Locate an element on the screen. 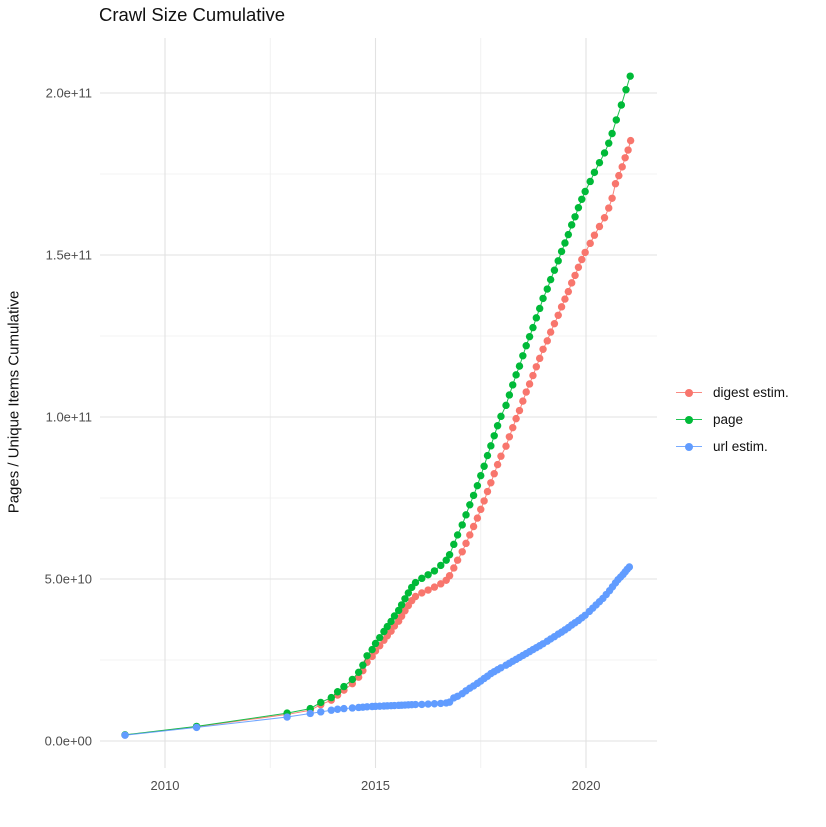 This screenshot has height=827, width=826. y-tick-label: 1.0e+11 is located at coordinates (69, 417).